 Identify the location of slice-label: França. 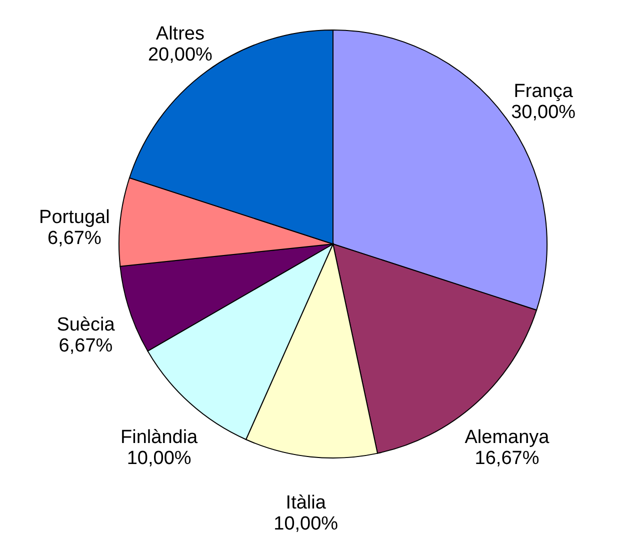
(544, 91).